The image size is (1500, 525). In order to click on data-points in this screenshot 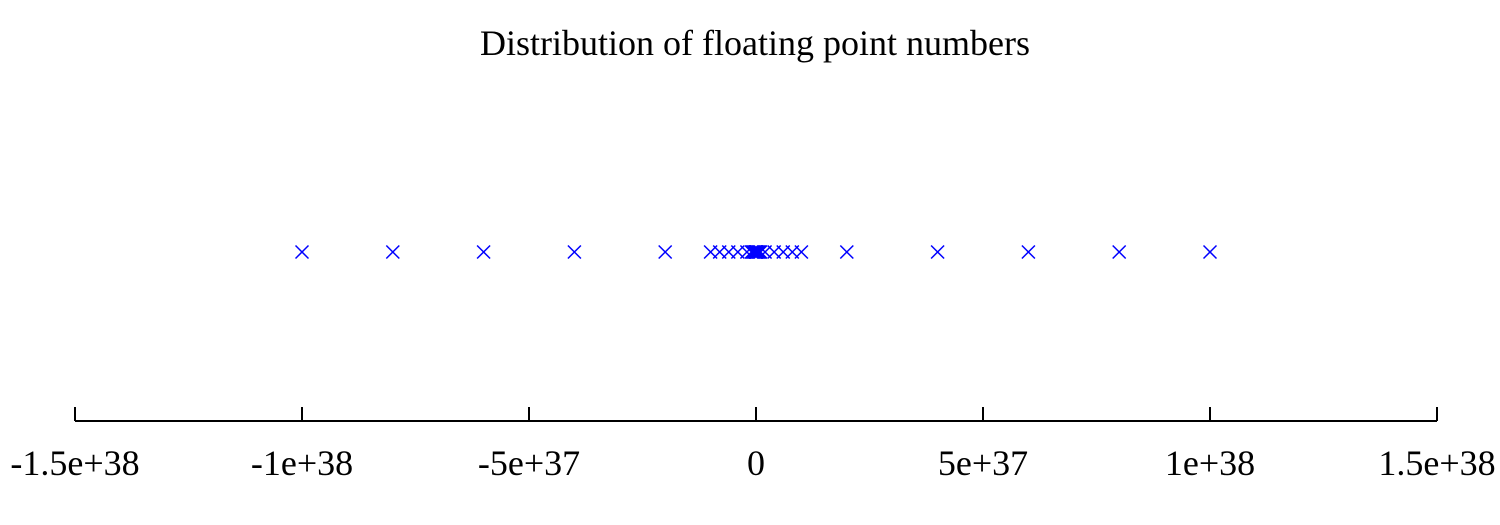, I will do `click(756, 252)`.